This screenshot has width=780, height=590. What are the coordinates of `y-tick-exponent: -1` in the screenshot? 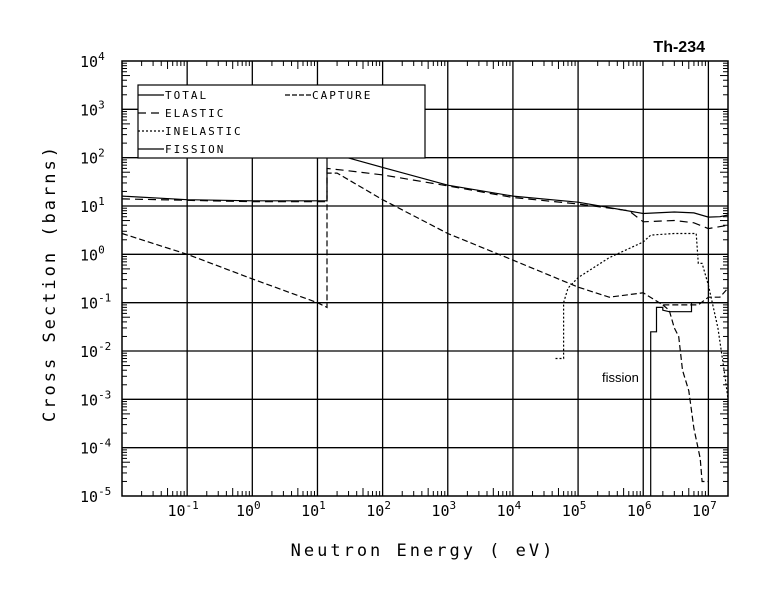 It's located at (104, 298).